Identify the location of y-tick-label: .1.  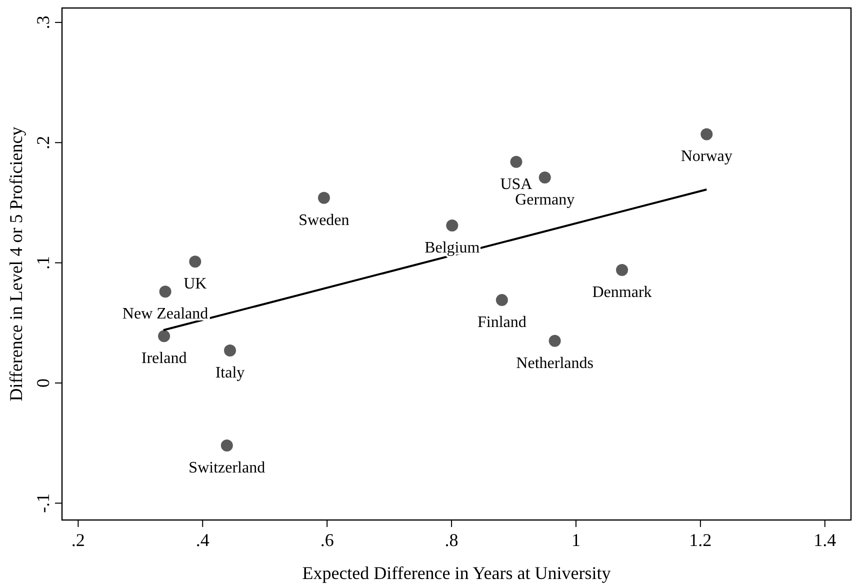
(43, 263).